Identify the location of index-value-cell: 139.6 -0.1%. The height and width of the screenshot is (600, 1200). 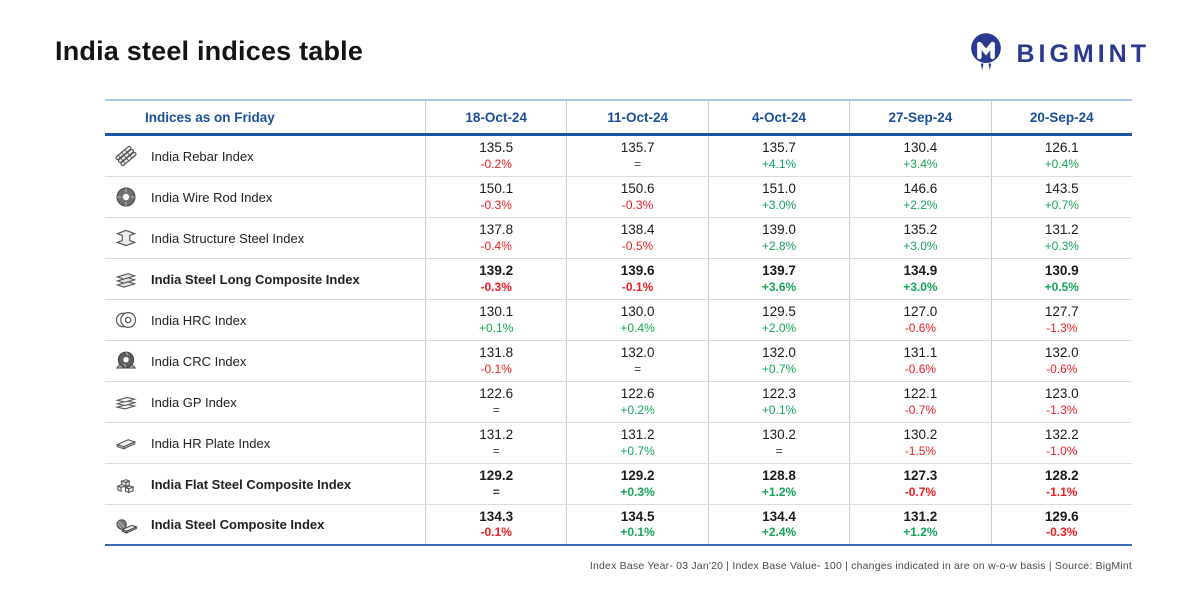
(636, 279).